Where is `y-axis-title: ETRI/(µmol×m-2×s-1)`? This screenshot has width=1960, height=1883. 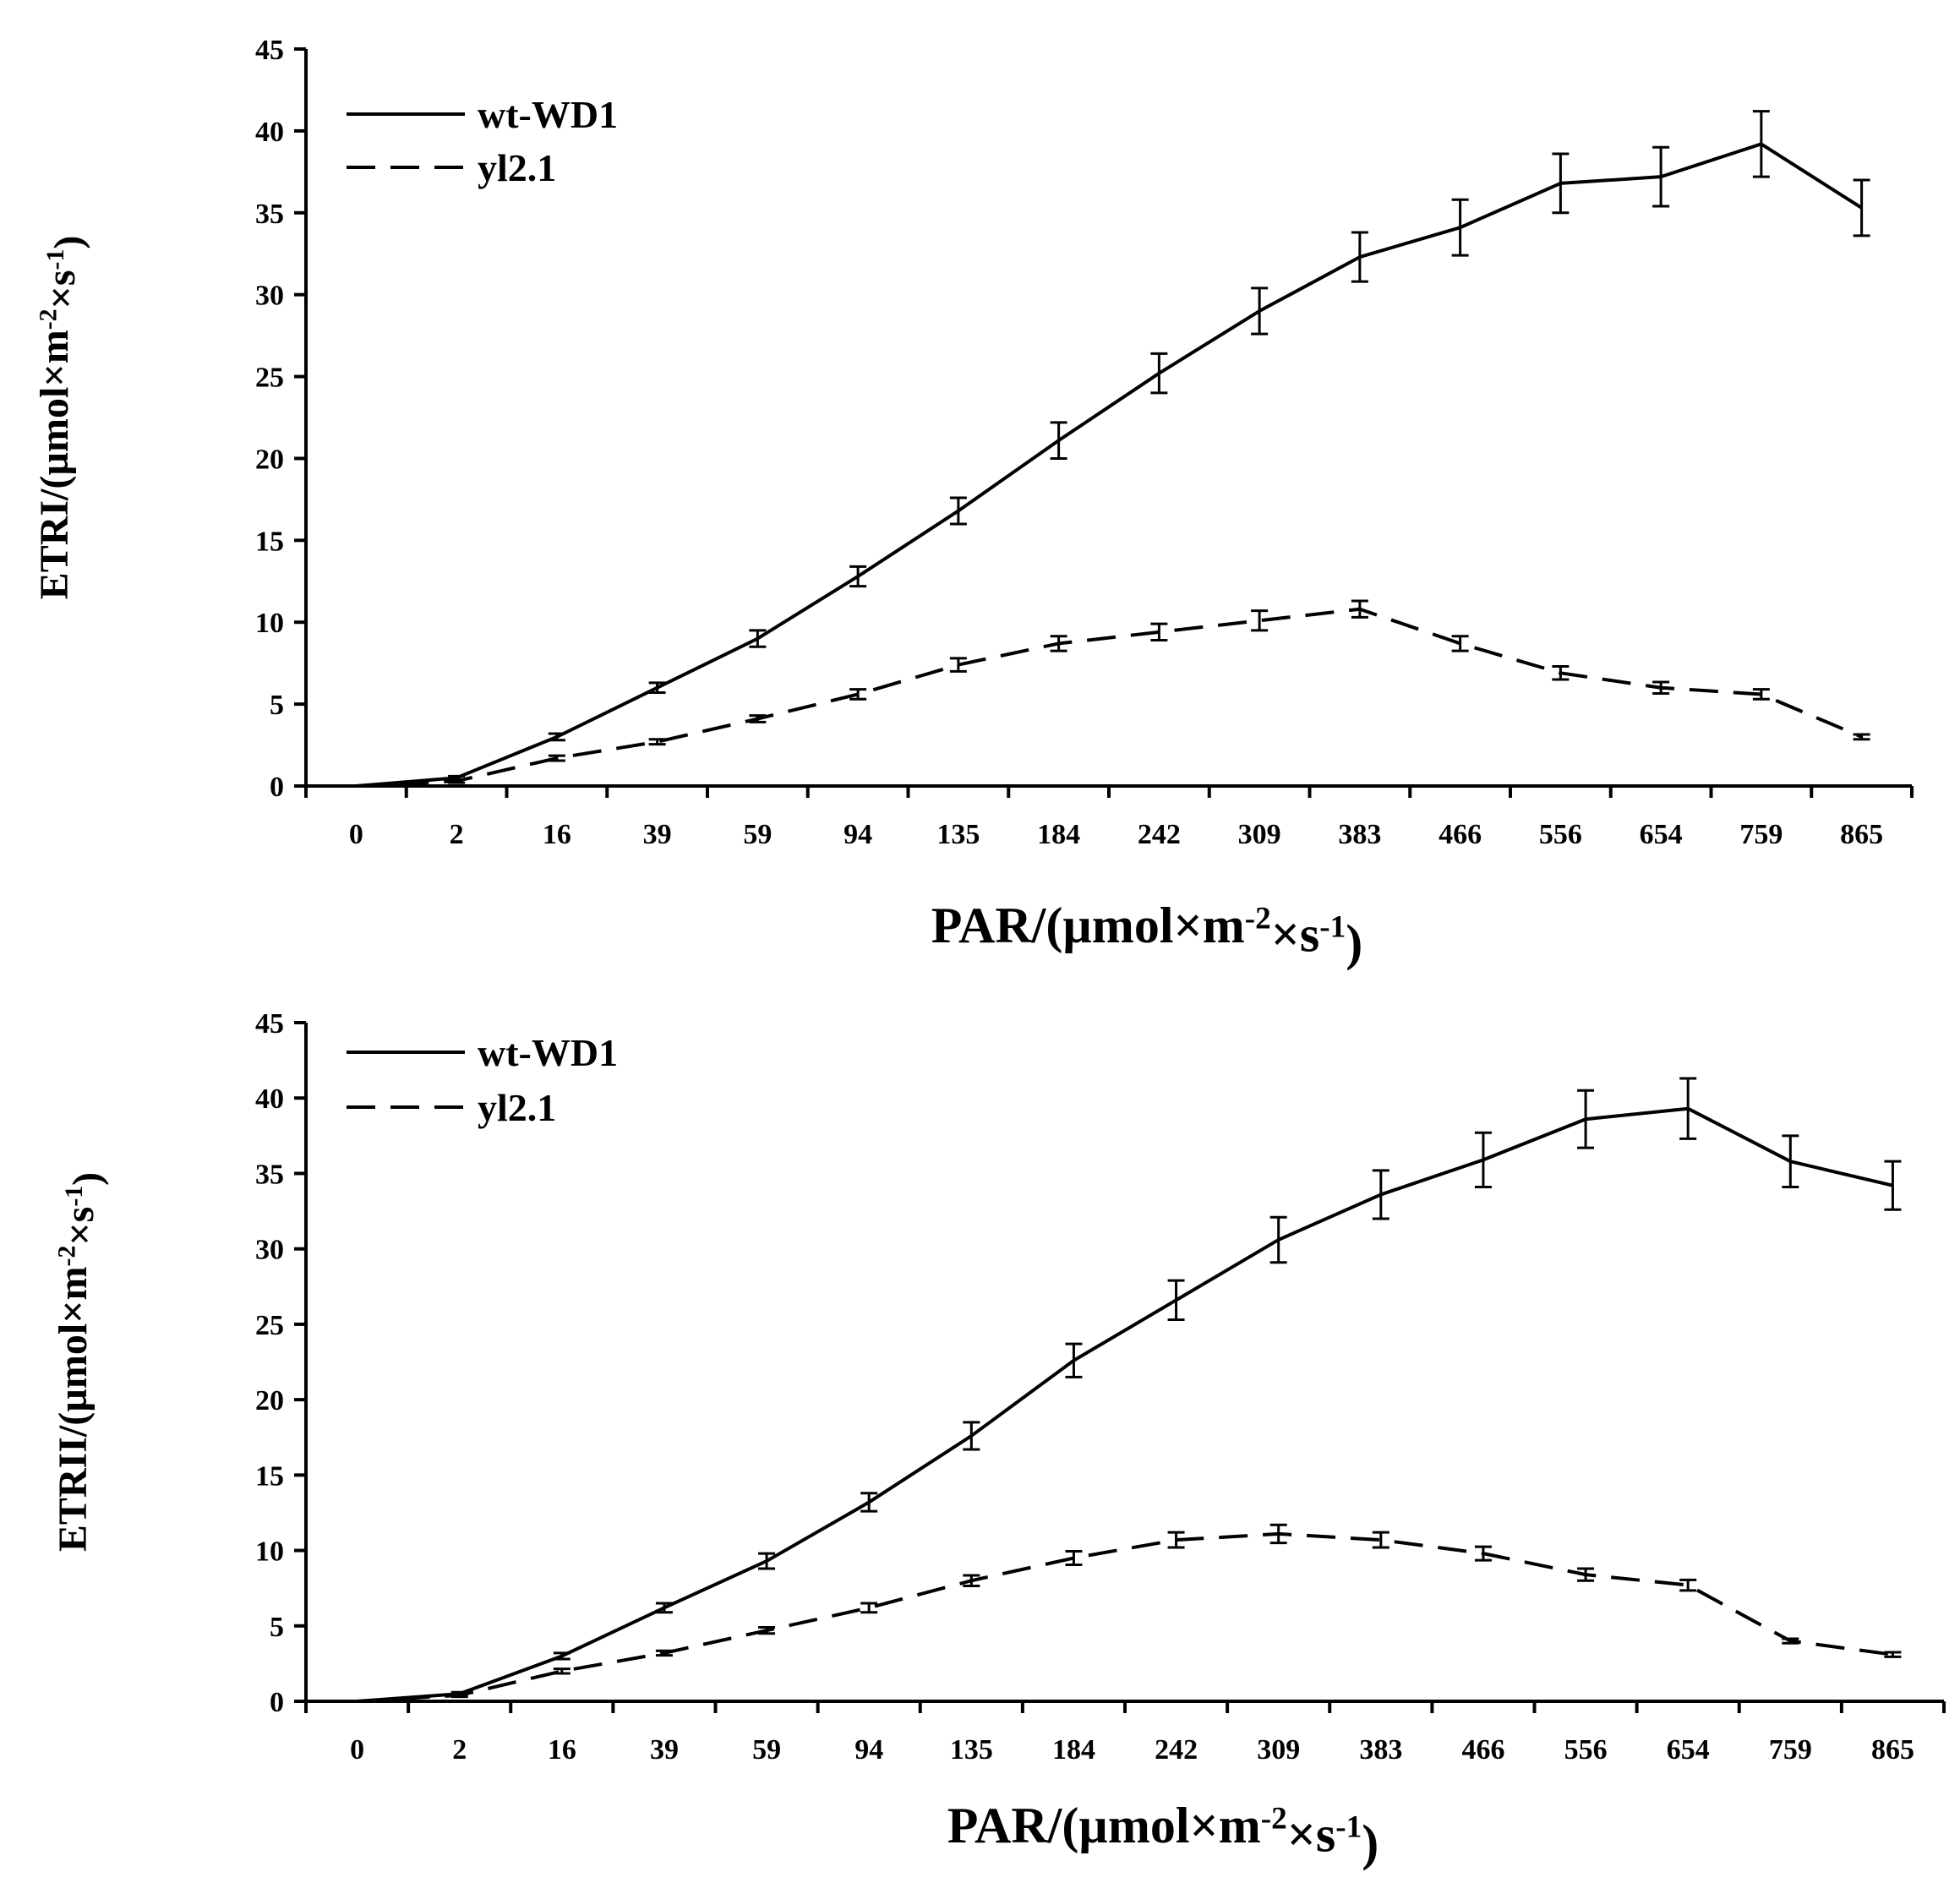 y-axis-title: ETRI/(µmol×m-2×s-1) is located at coordinates (61, 418).